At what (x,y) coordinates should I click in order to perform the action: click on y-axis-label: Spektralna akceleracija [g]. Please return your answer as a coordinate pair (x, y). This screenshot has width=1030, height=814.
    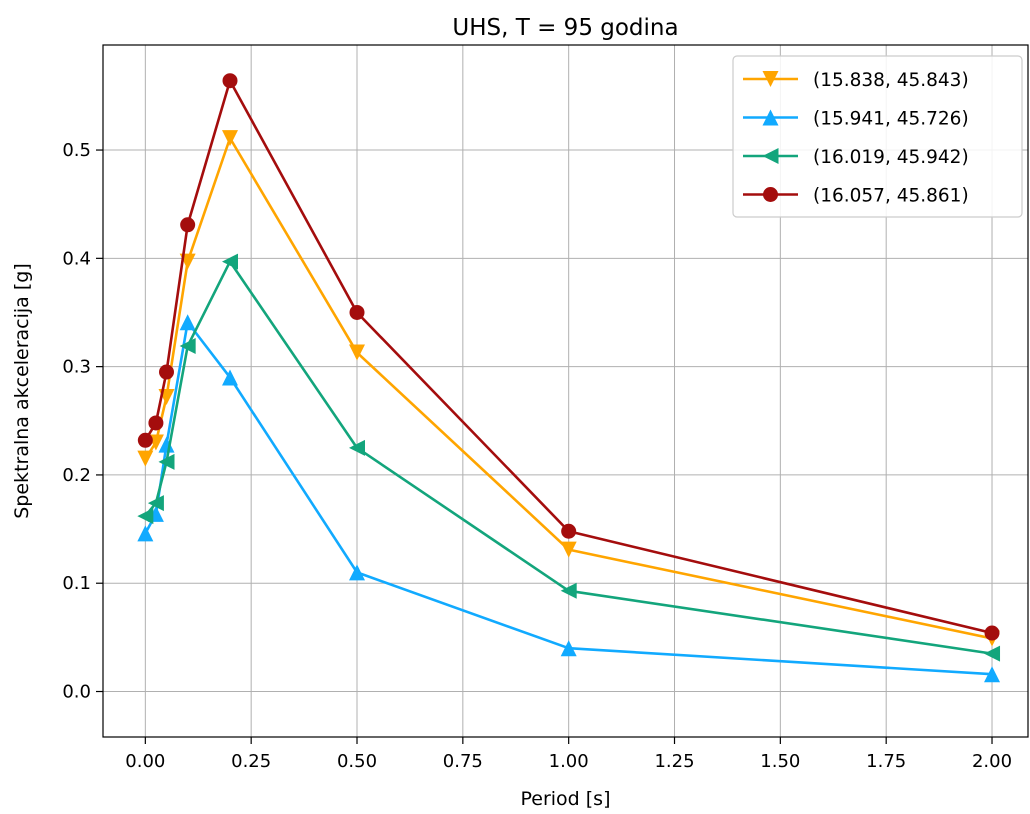
    Looking at the image, I should click on (22, 391).